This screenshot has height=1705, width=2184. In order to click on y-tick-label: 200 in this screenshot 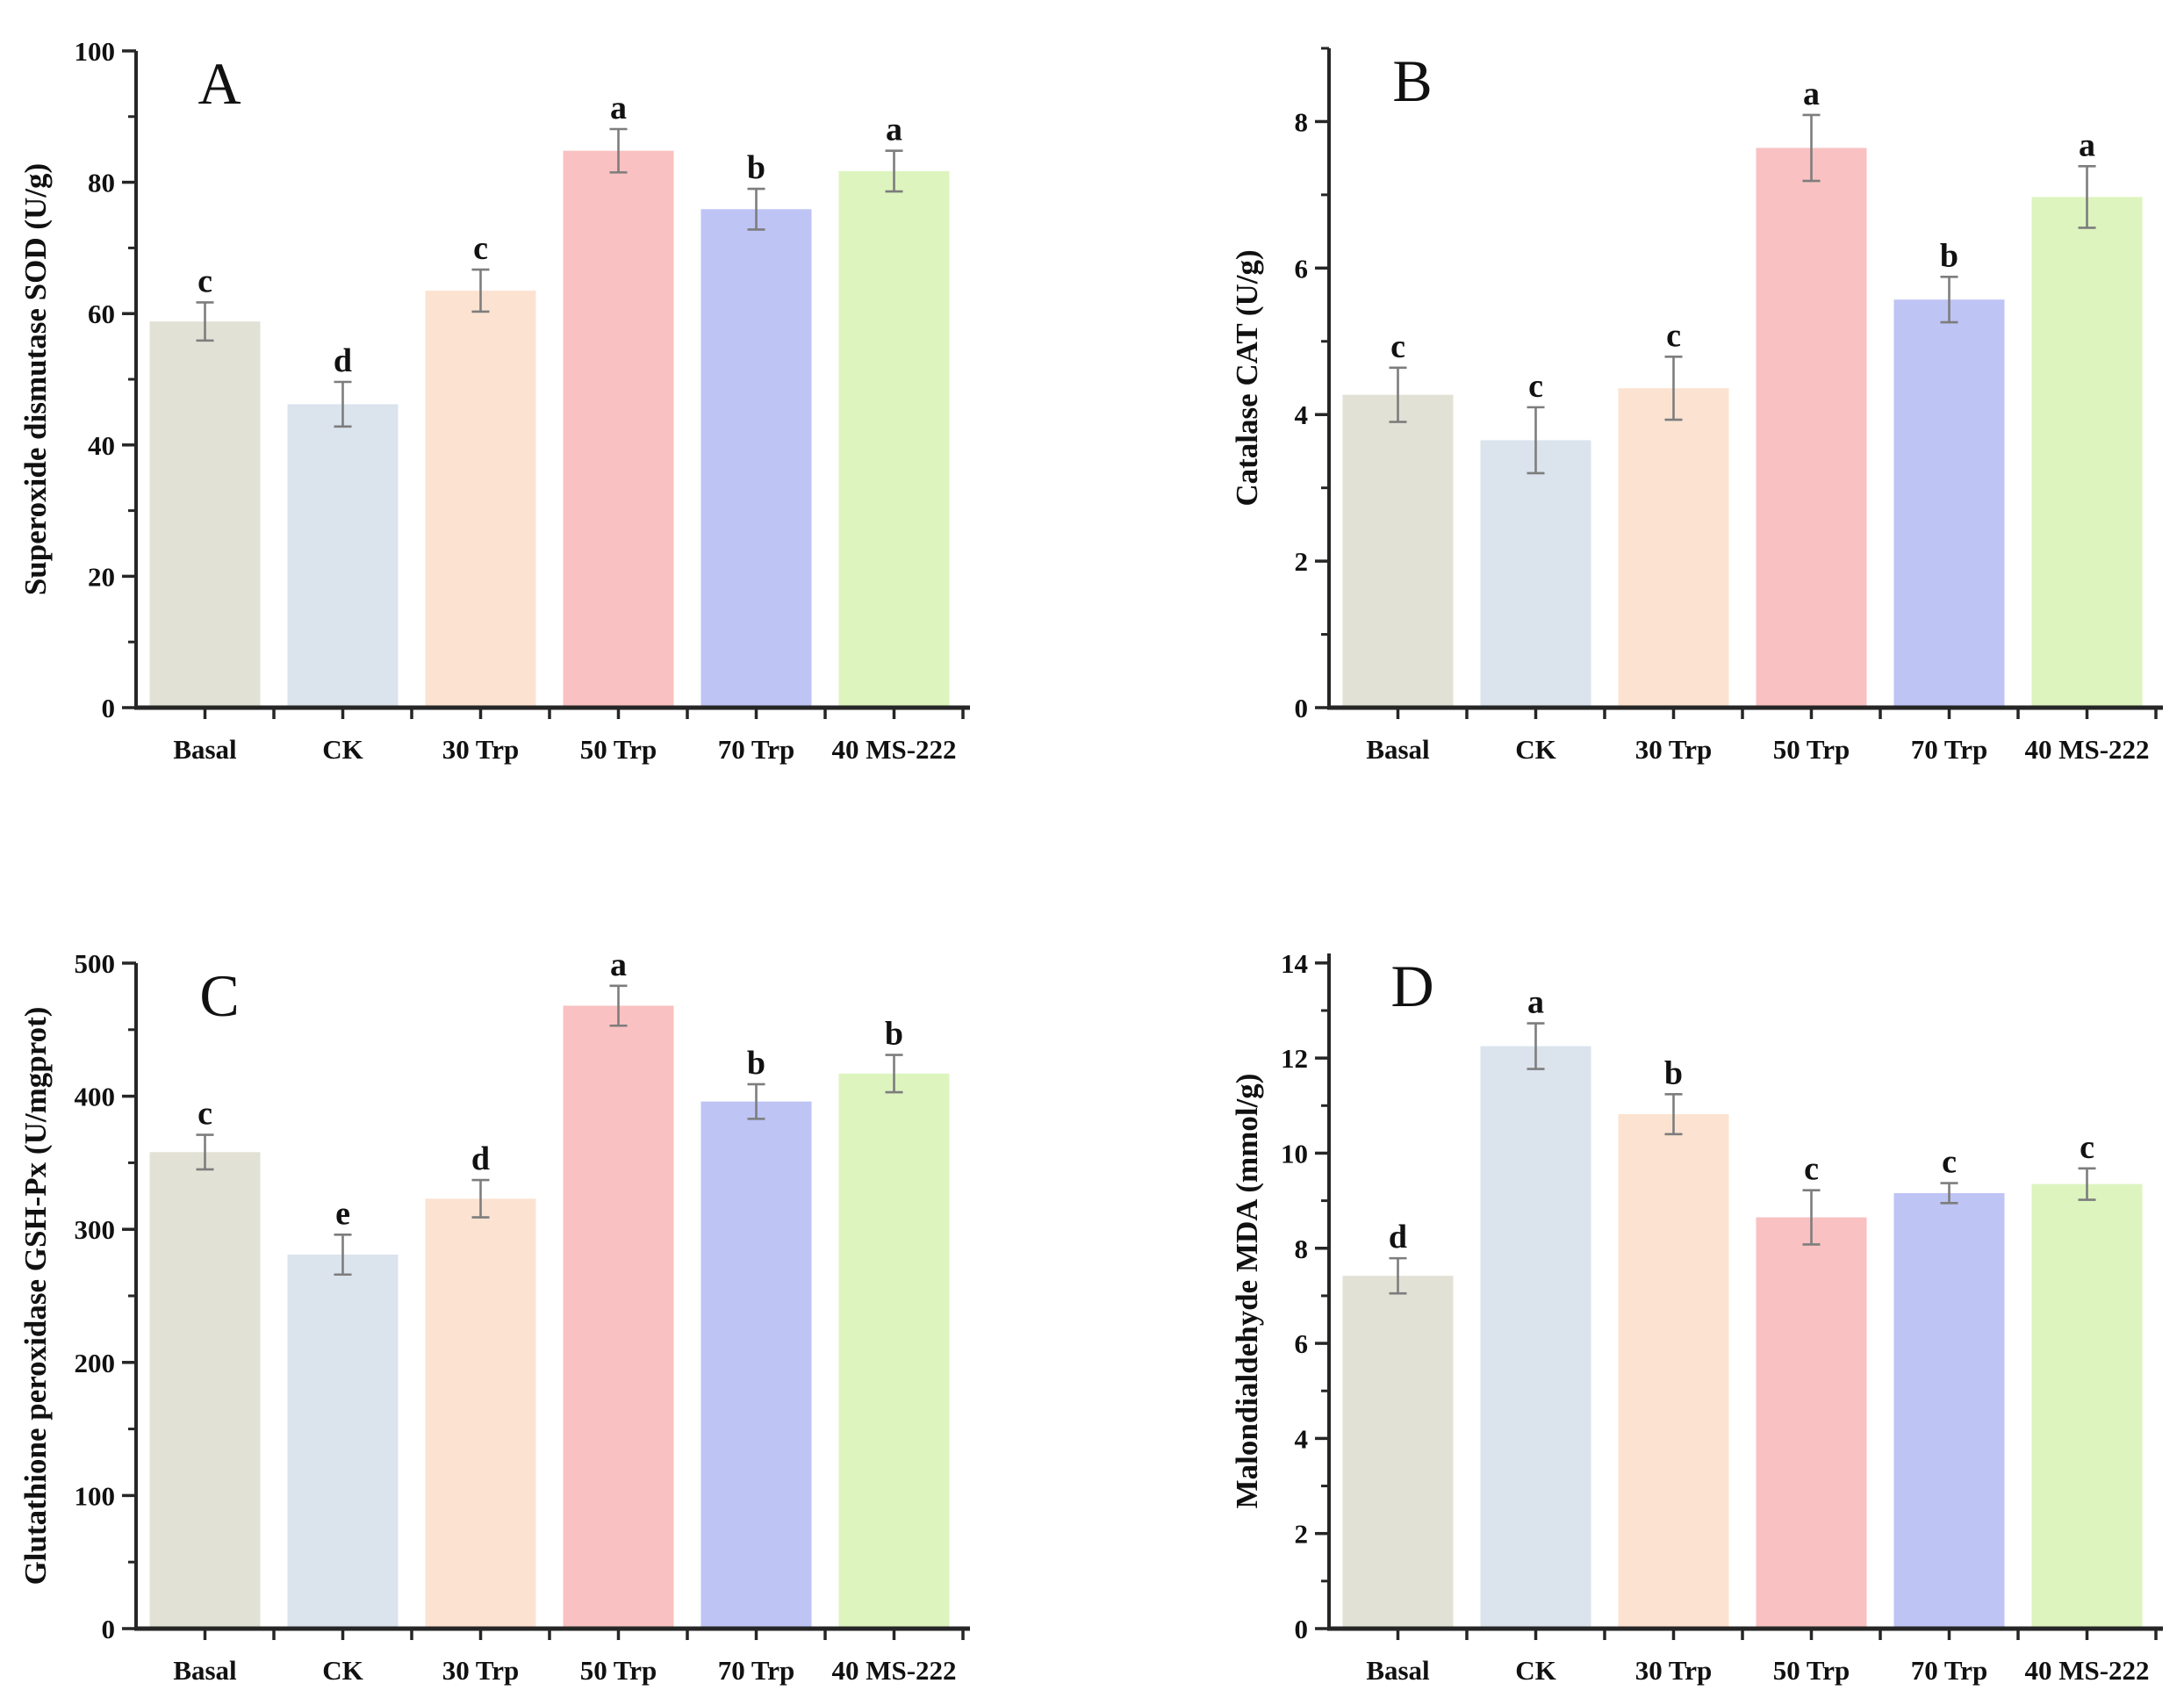, I will do `click(95, 1363)`.